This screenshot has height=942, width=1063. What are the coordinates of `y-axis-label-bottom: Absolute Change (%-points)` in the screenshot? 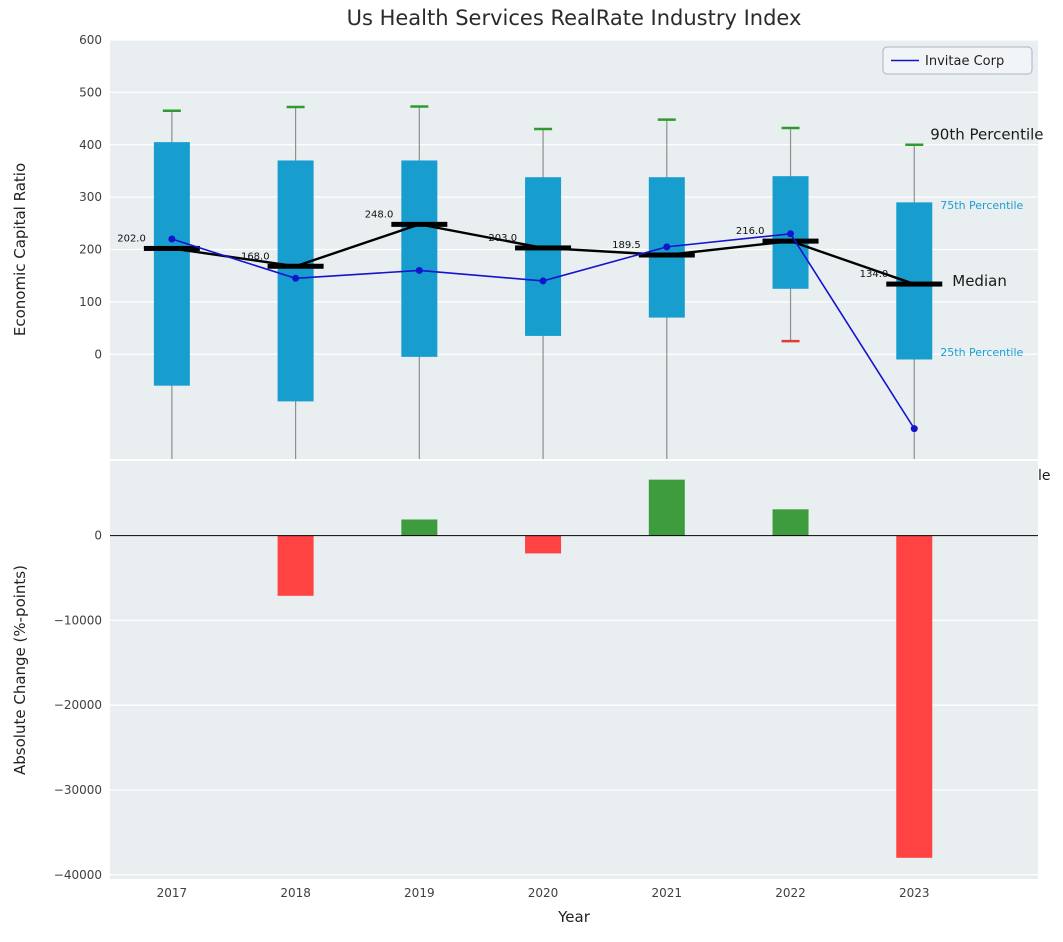 It's located at (20, 670).